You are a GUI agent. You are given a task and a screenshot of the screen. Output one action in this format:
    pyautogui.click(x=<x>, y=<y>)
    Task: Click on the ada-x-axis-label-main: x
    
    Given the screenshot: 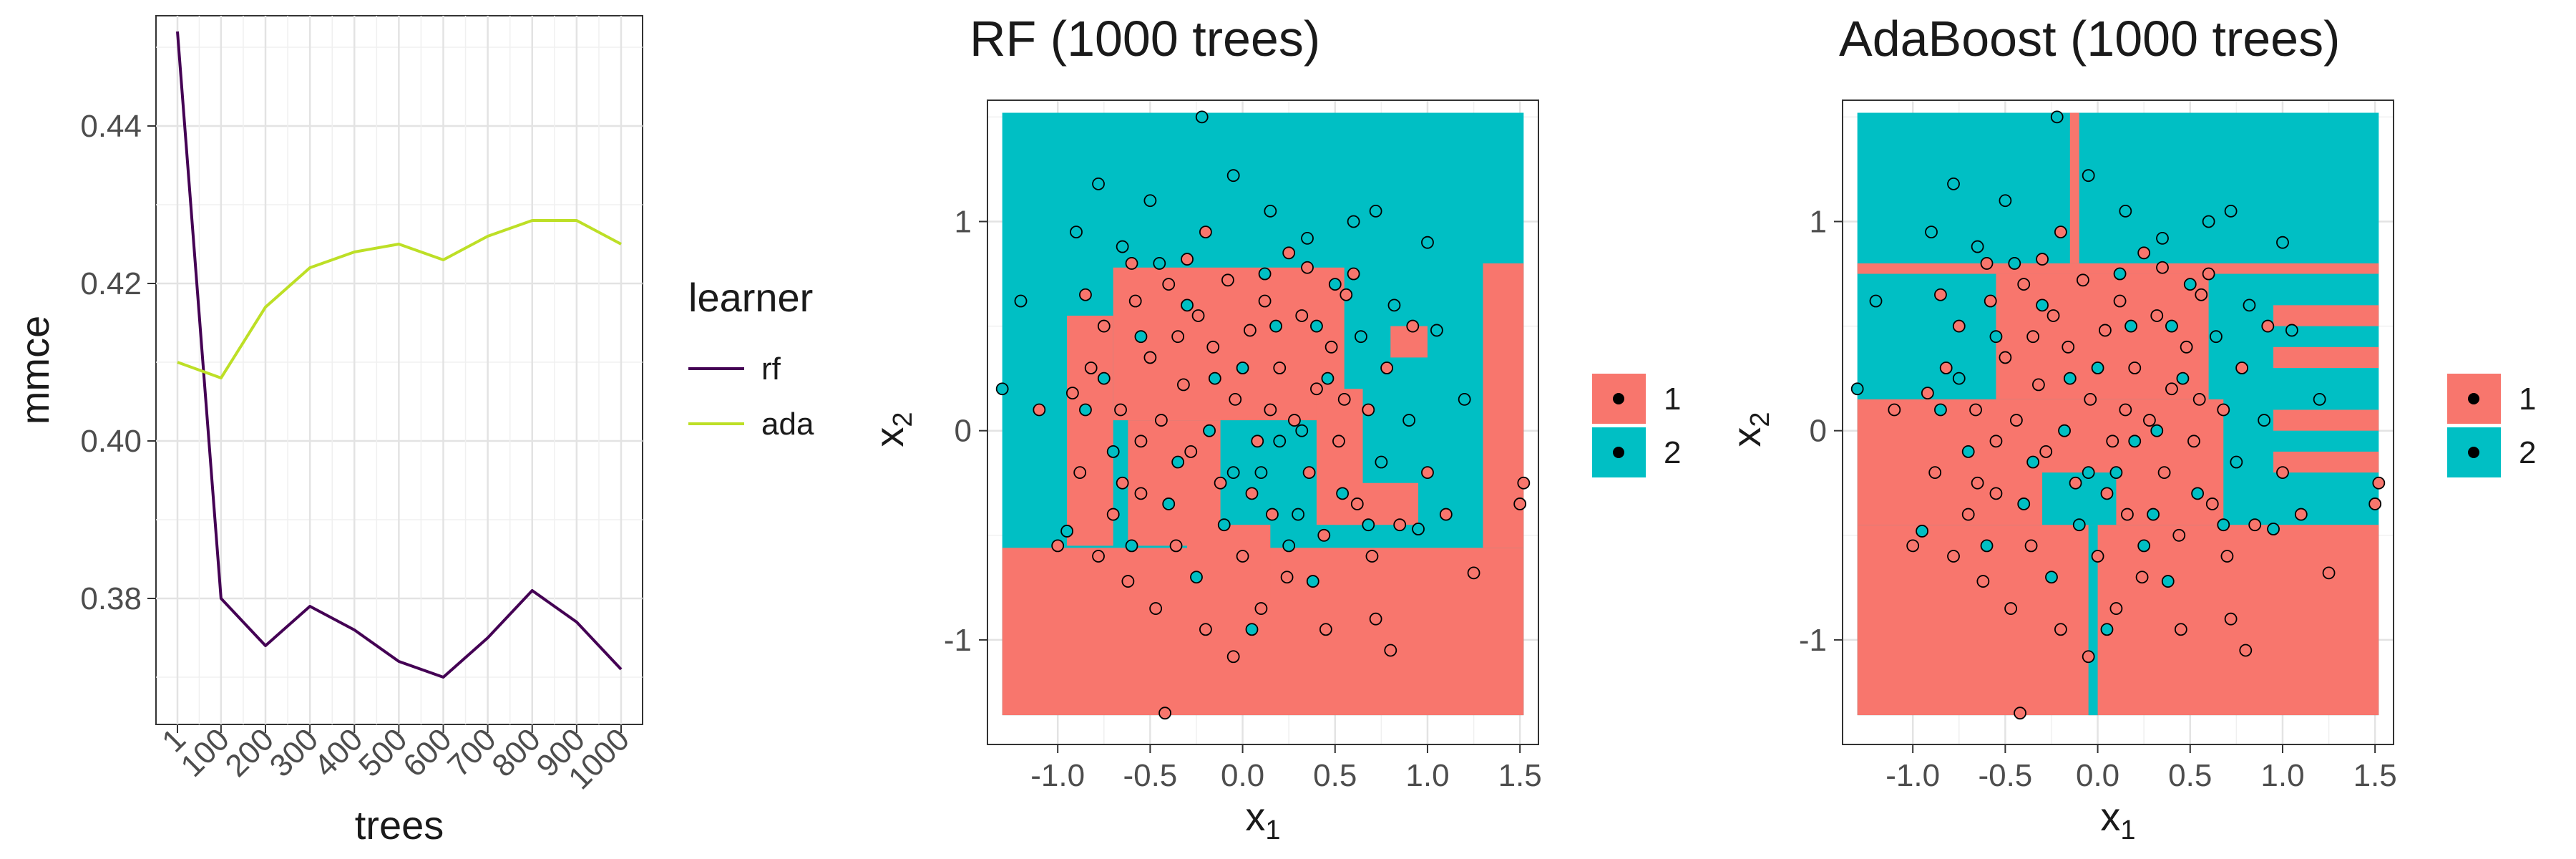 What is the action you would take?
    pyautogui.click(x=2110, y=816)
    